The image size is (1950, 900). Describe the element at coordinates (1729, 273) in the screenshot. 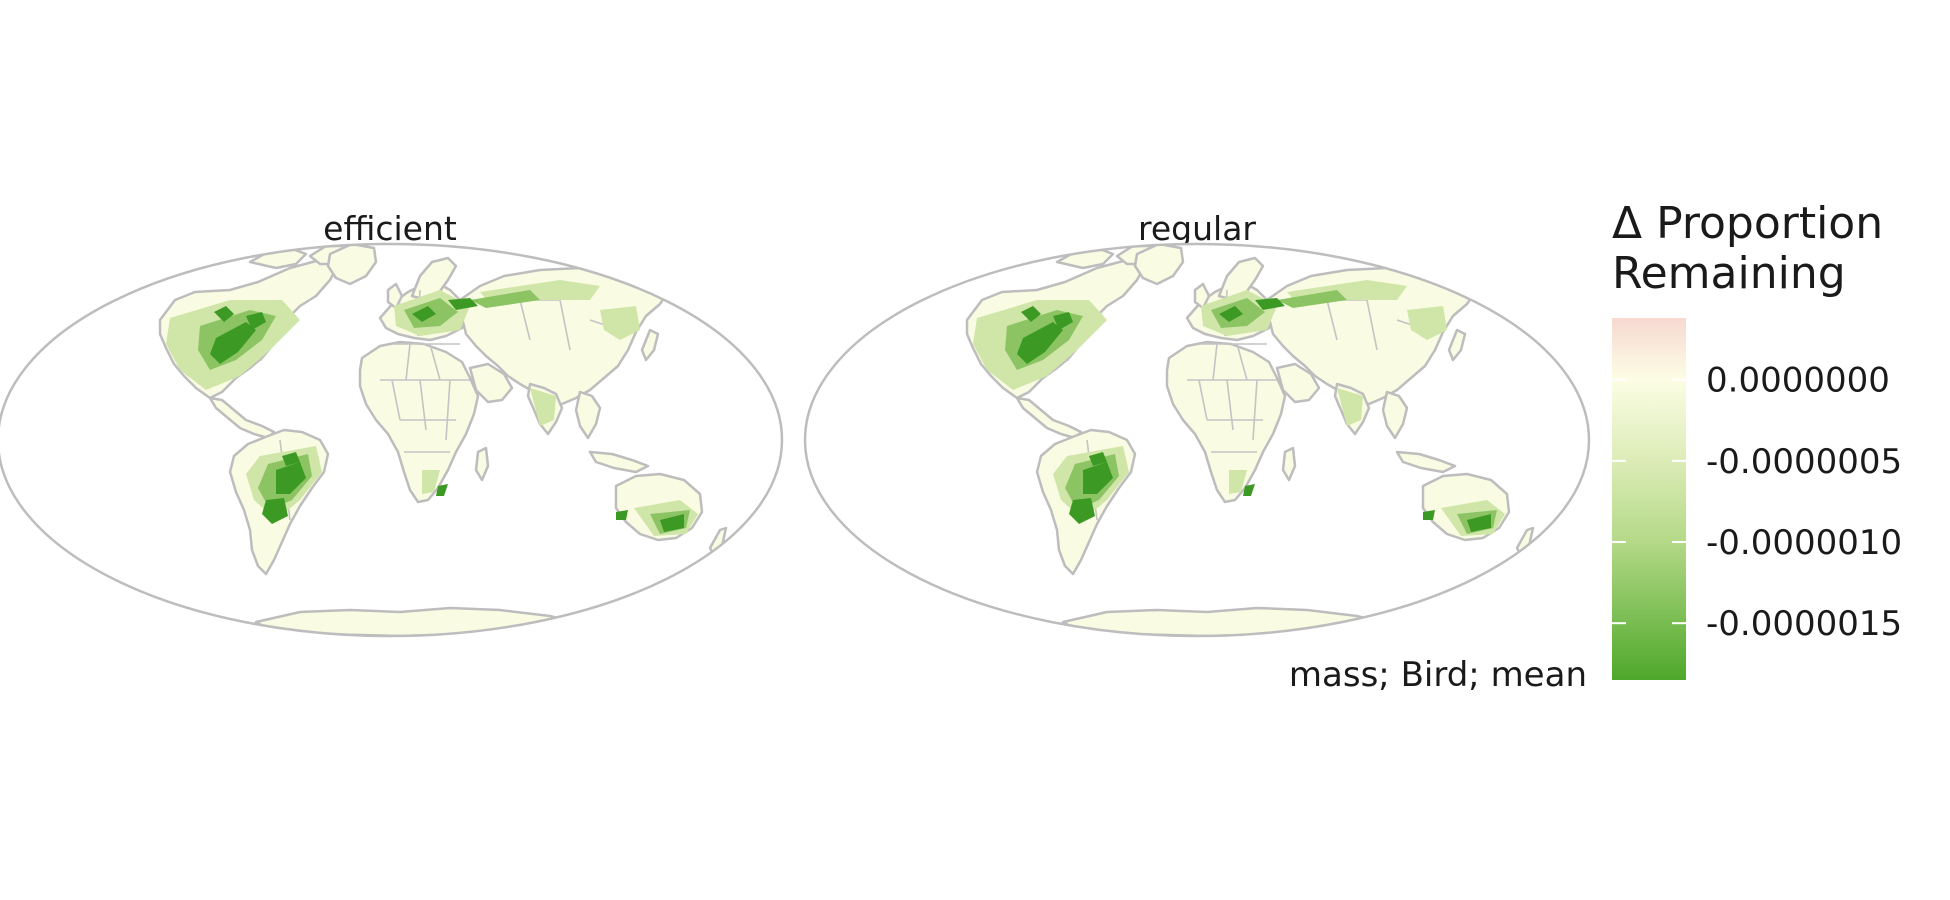

I see `legend-title-line2: Remaining` at that location.